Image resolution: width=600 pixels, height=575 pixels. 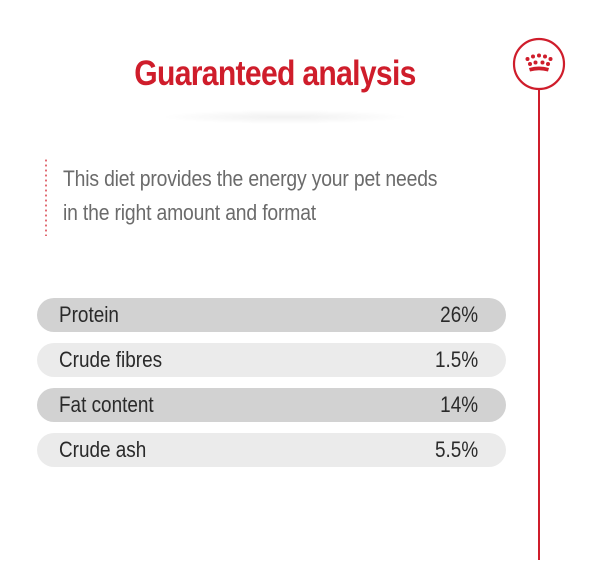 I want to click on dotted-accent-line, so click(x=46, y=197).